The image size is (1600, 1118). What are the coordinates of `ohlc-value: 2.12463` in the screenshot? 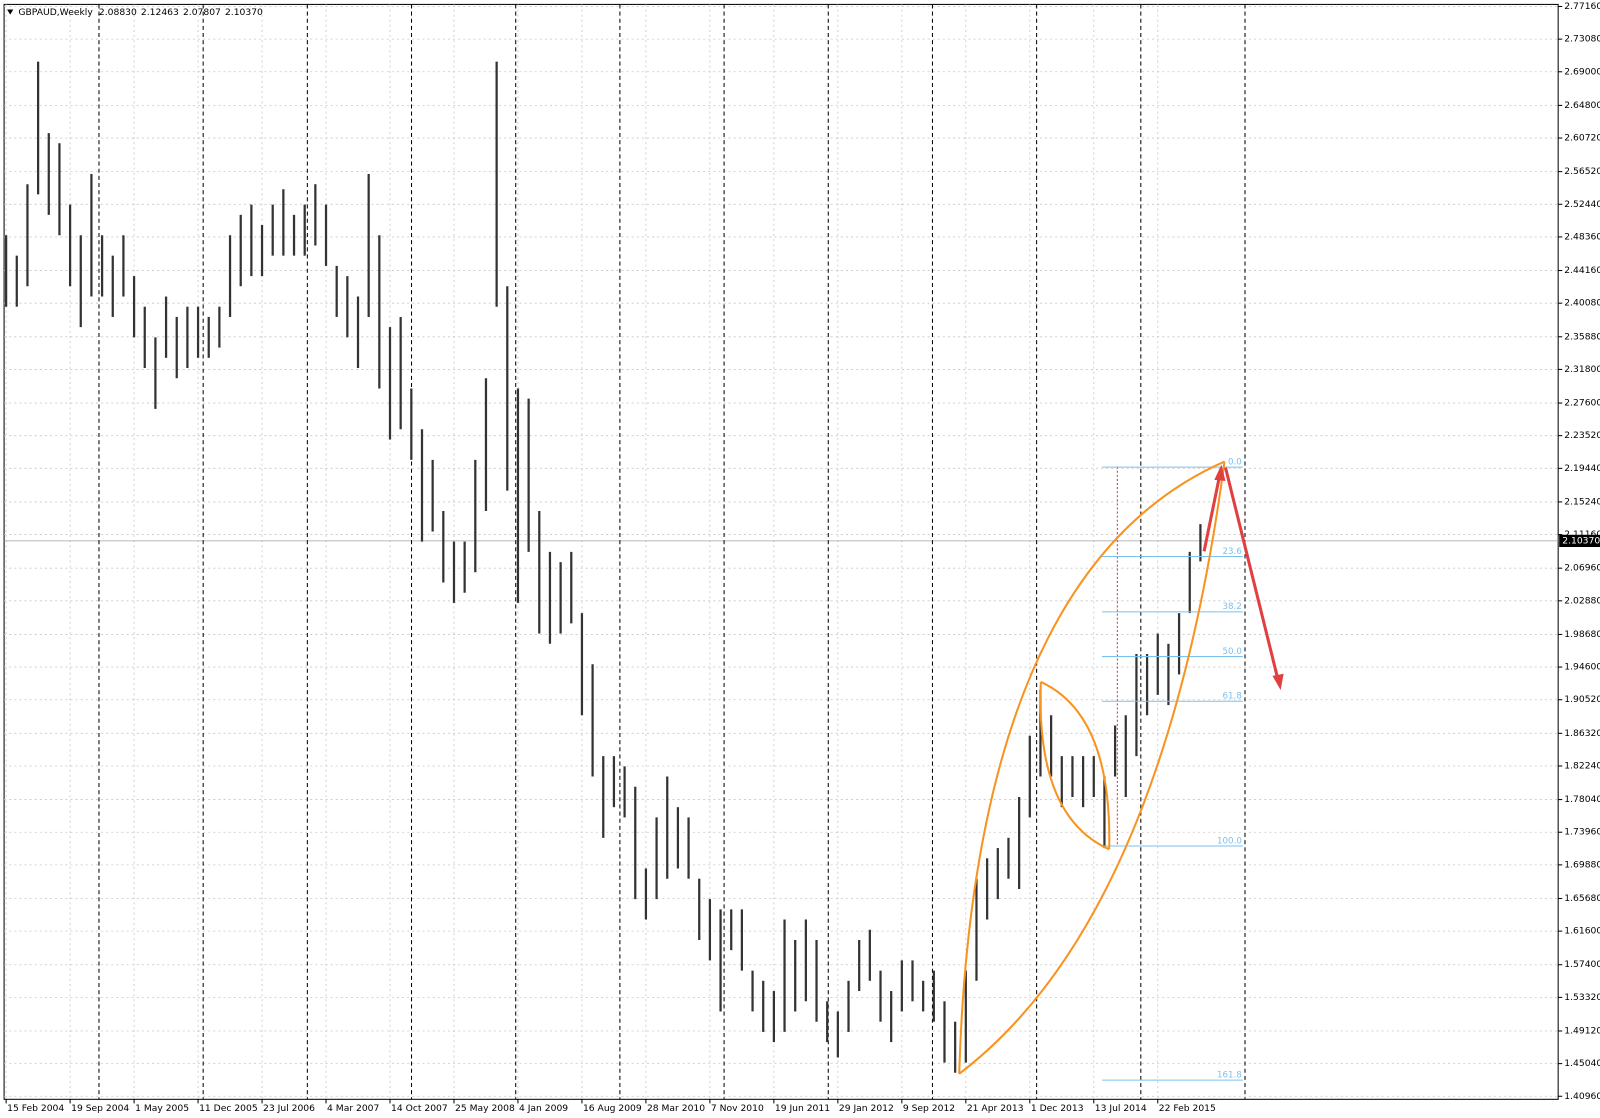 It's located at (160, 12).